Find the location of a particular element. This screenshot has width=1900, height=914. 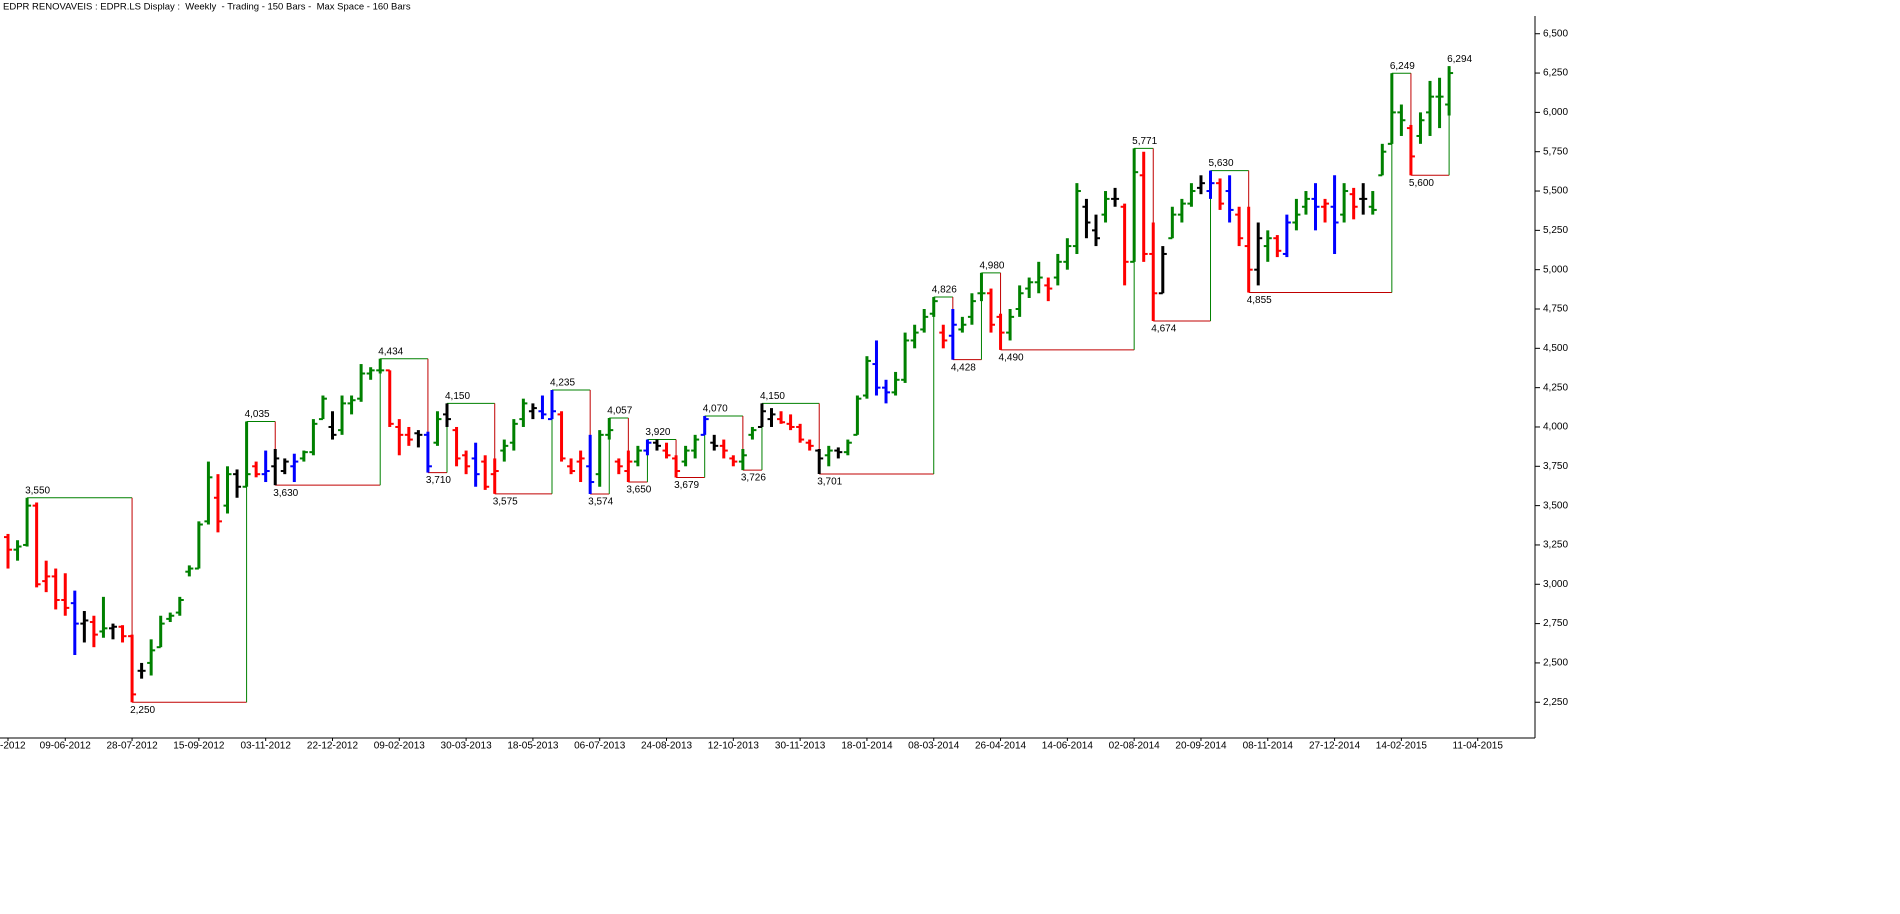

y-tick-label: 5,750 is located at coordinates (1555, 151).